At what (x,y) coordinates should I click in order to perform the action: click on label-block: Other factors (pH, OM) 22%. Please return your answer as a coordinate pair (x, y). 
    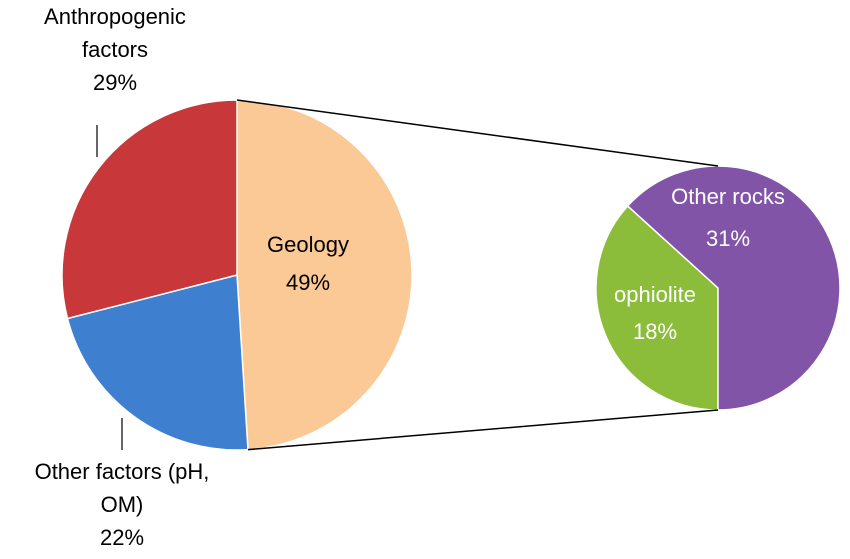
    Looking at the image, I should click on (122, 504).